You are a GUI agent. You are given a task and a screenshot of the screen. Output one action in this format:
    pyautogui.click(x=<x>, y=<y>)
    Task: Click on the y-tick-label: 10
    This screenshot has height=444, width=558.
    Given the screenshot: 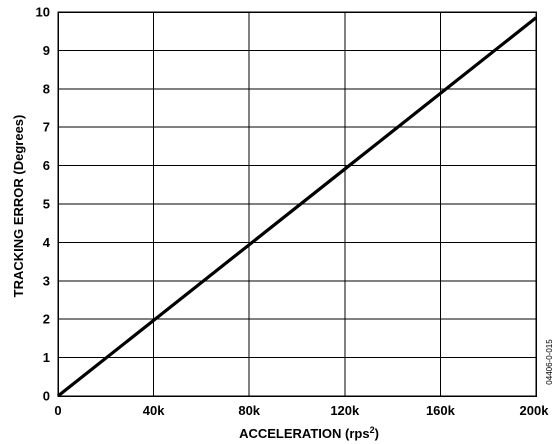 What is the action you would take?
    pyautogui.click(x=43, y=12)
    